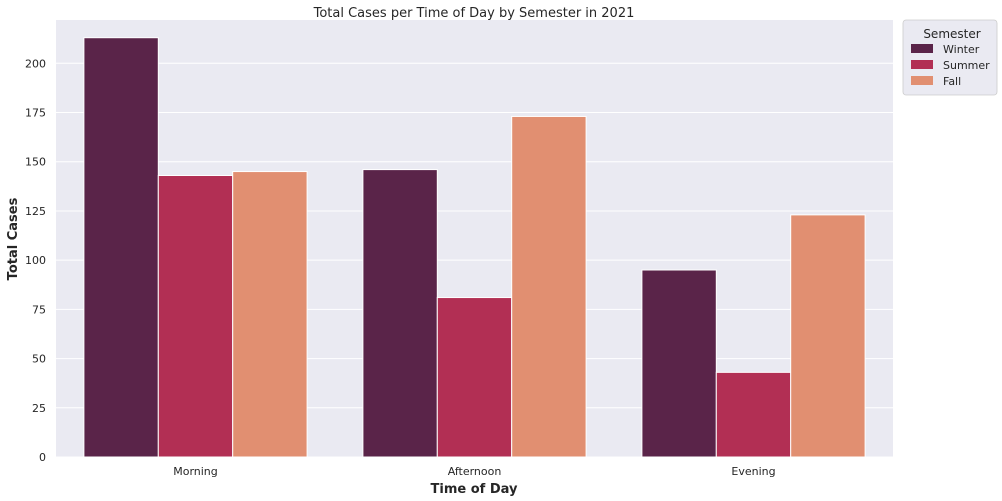 The width and height of the screenshot is (1002, 501). What do you see at coordinates (35, 63) in the screenshot?
I see `y-tick-label: 200` at bounding box center [35, 63].